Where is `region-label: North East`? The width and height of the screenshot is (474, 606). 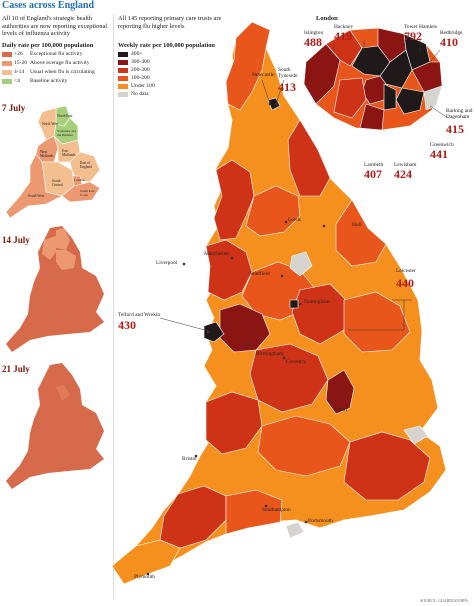
region-label: North East is located at coordinates (65, 116).